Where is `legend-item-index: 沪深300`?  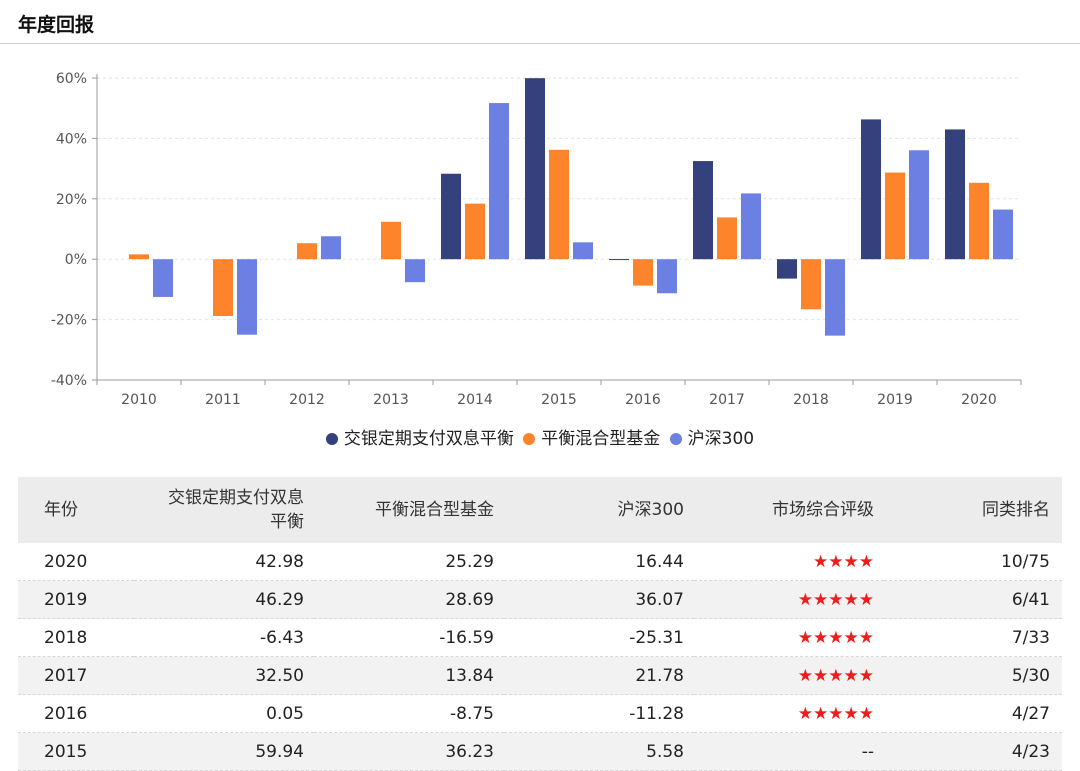
legend-item-index: 沪深300 is located at coordinates (712, 436).